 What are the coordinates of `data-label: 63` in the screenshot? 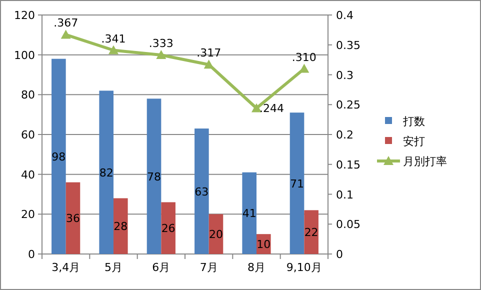 It's located at (201, 191).